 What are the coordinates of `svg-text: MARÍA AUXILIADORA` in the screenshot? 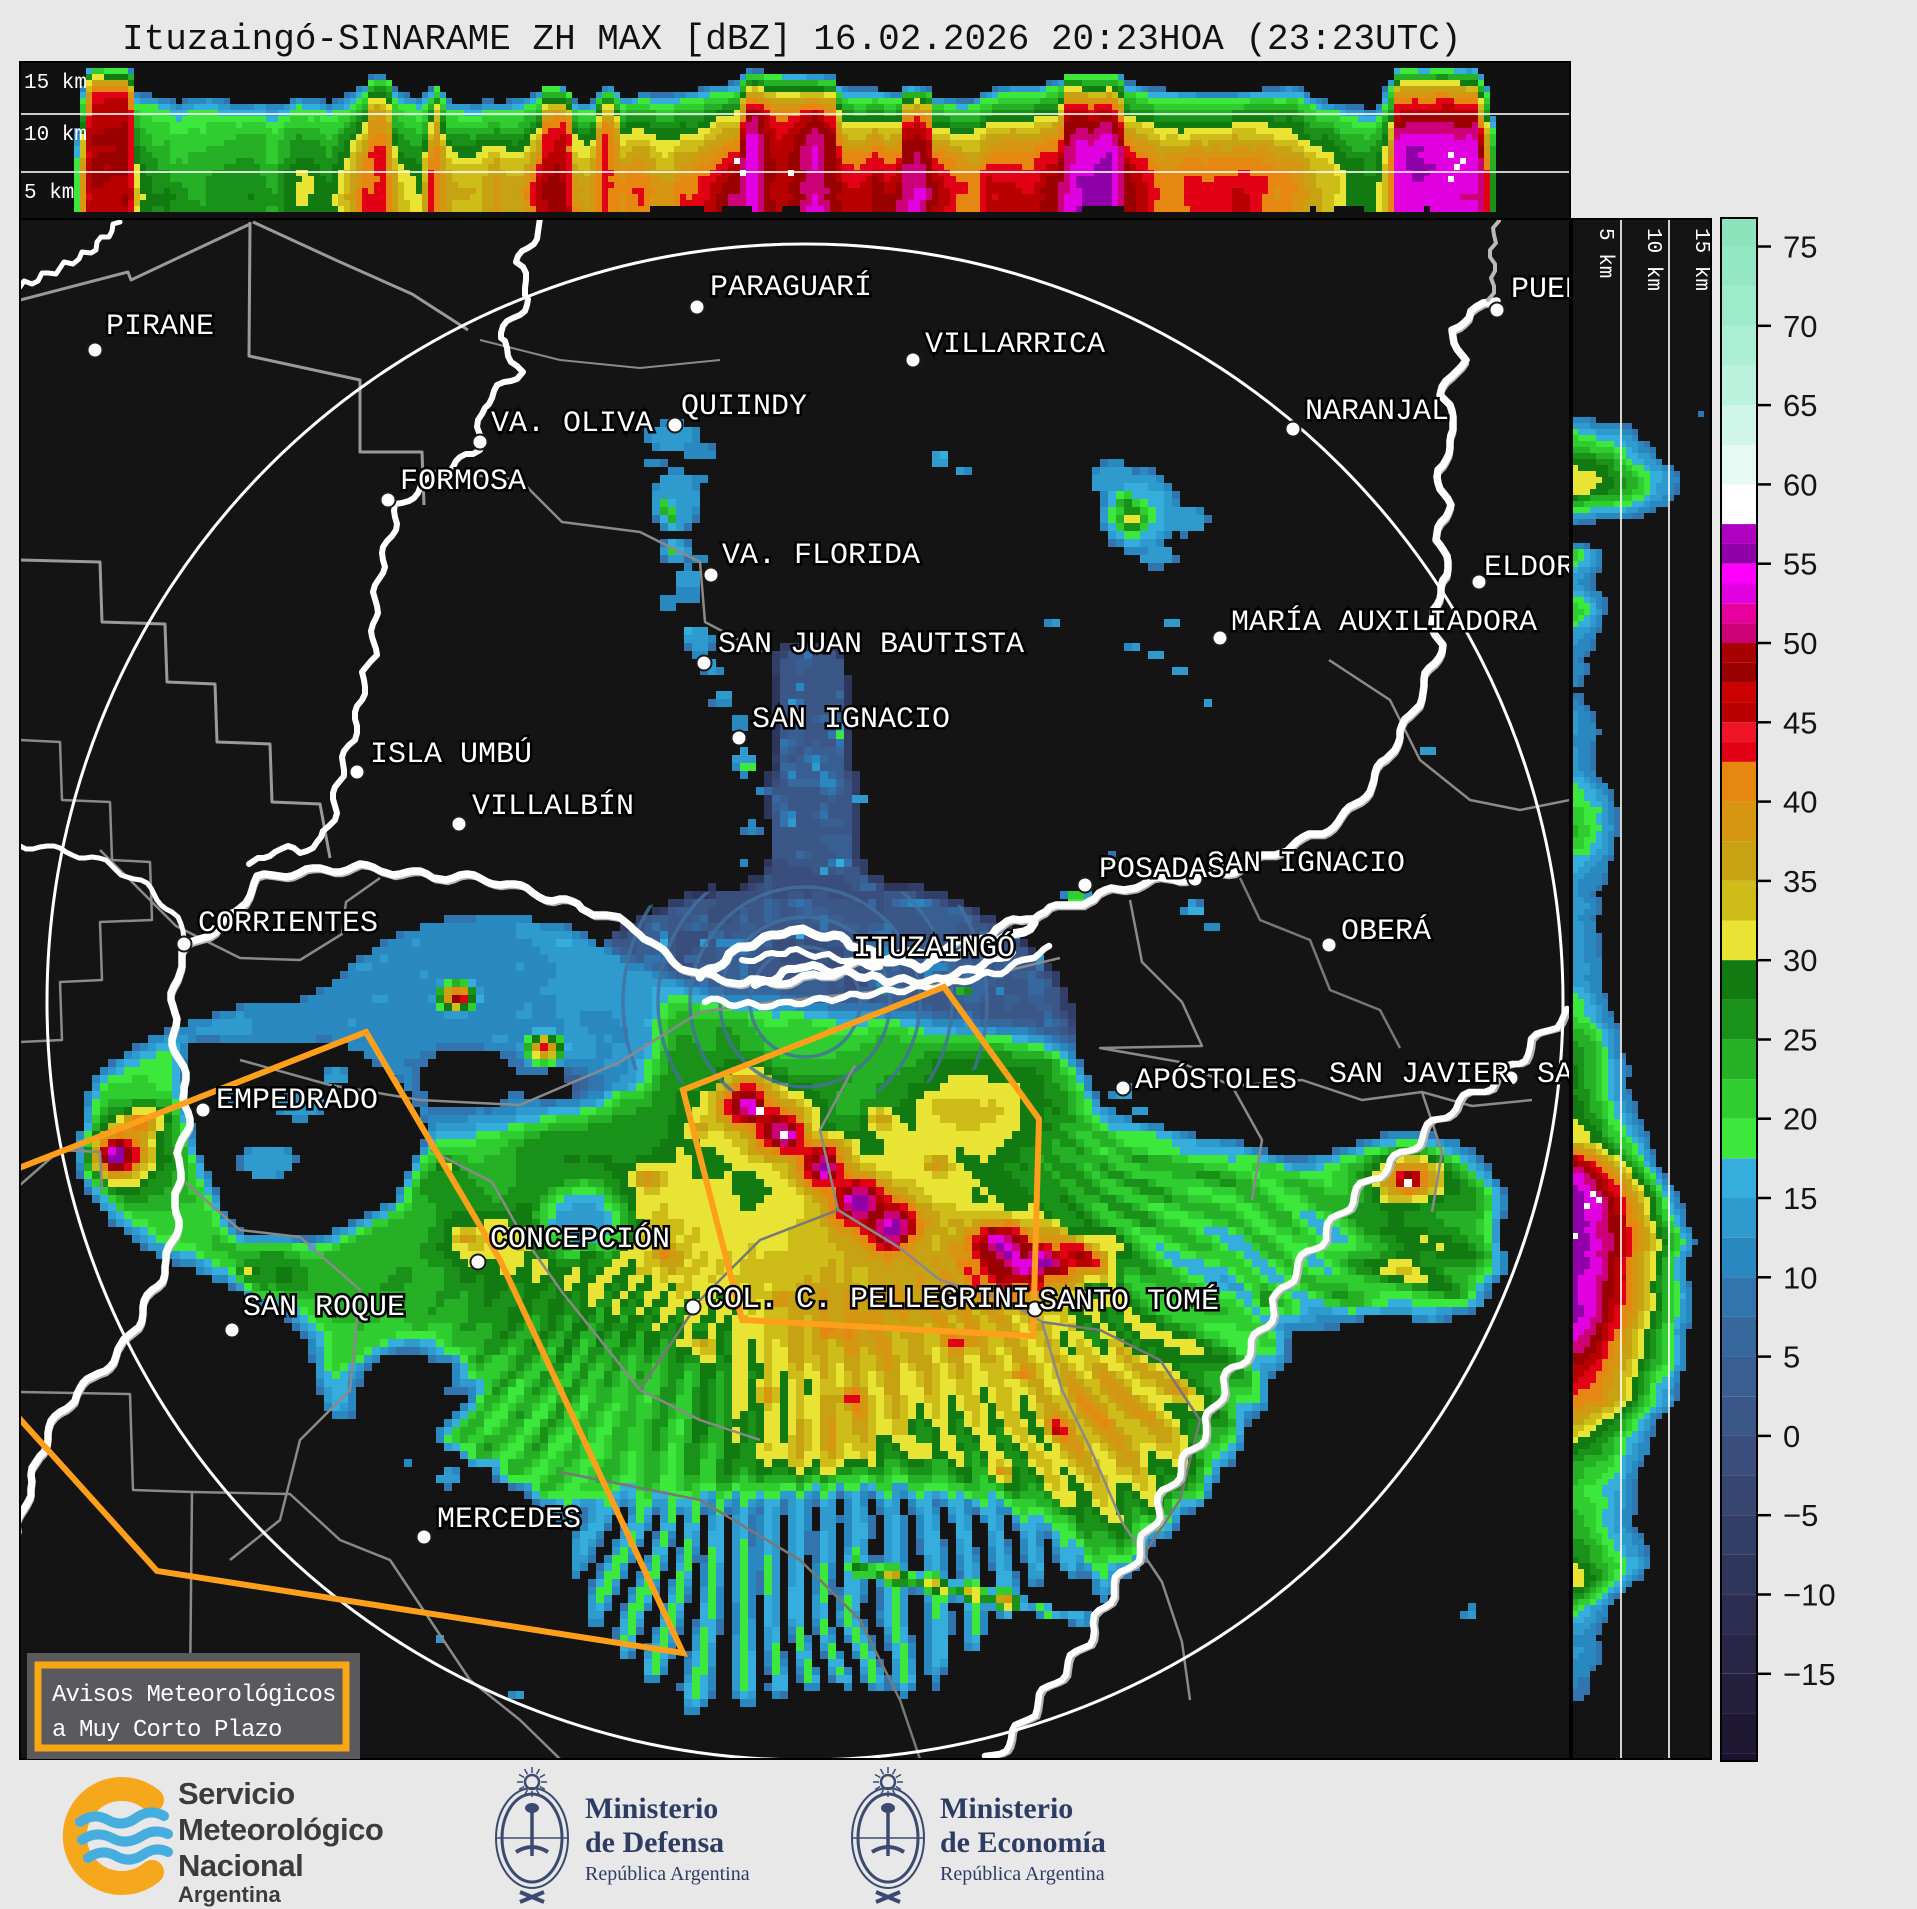 It's located at (1384, 622).